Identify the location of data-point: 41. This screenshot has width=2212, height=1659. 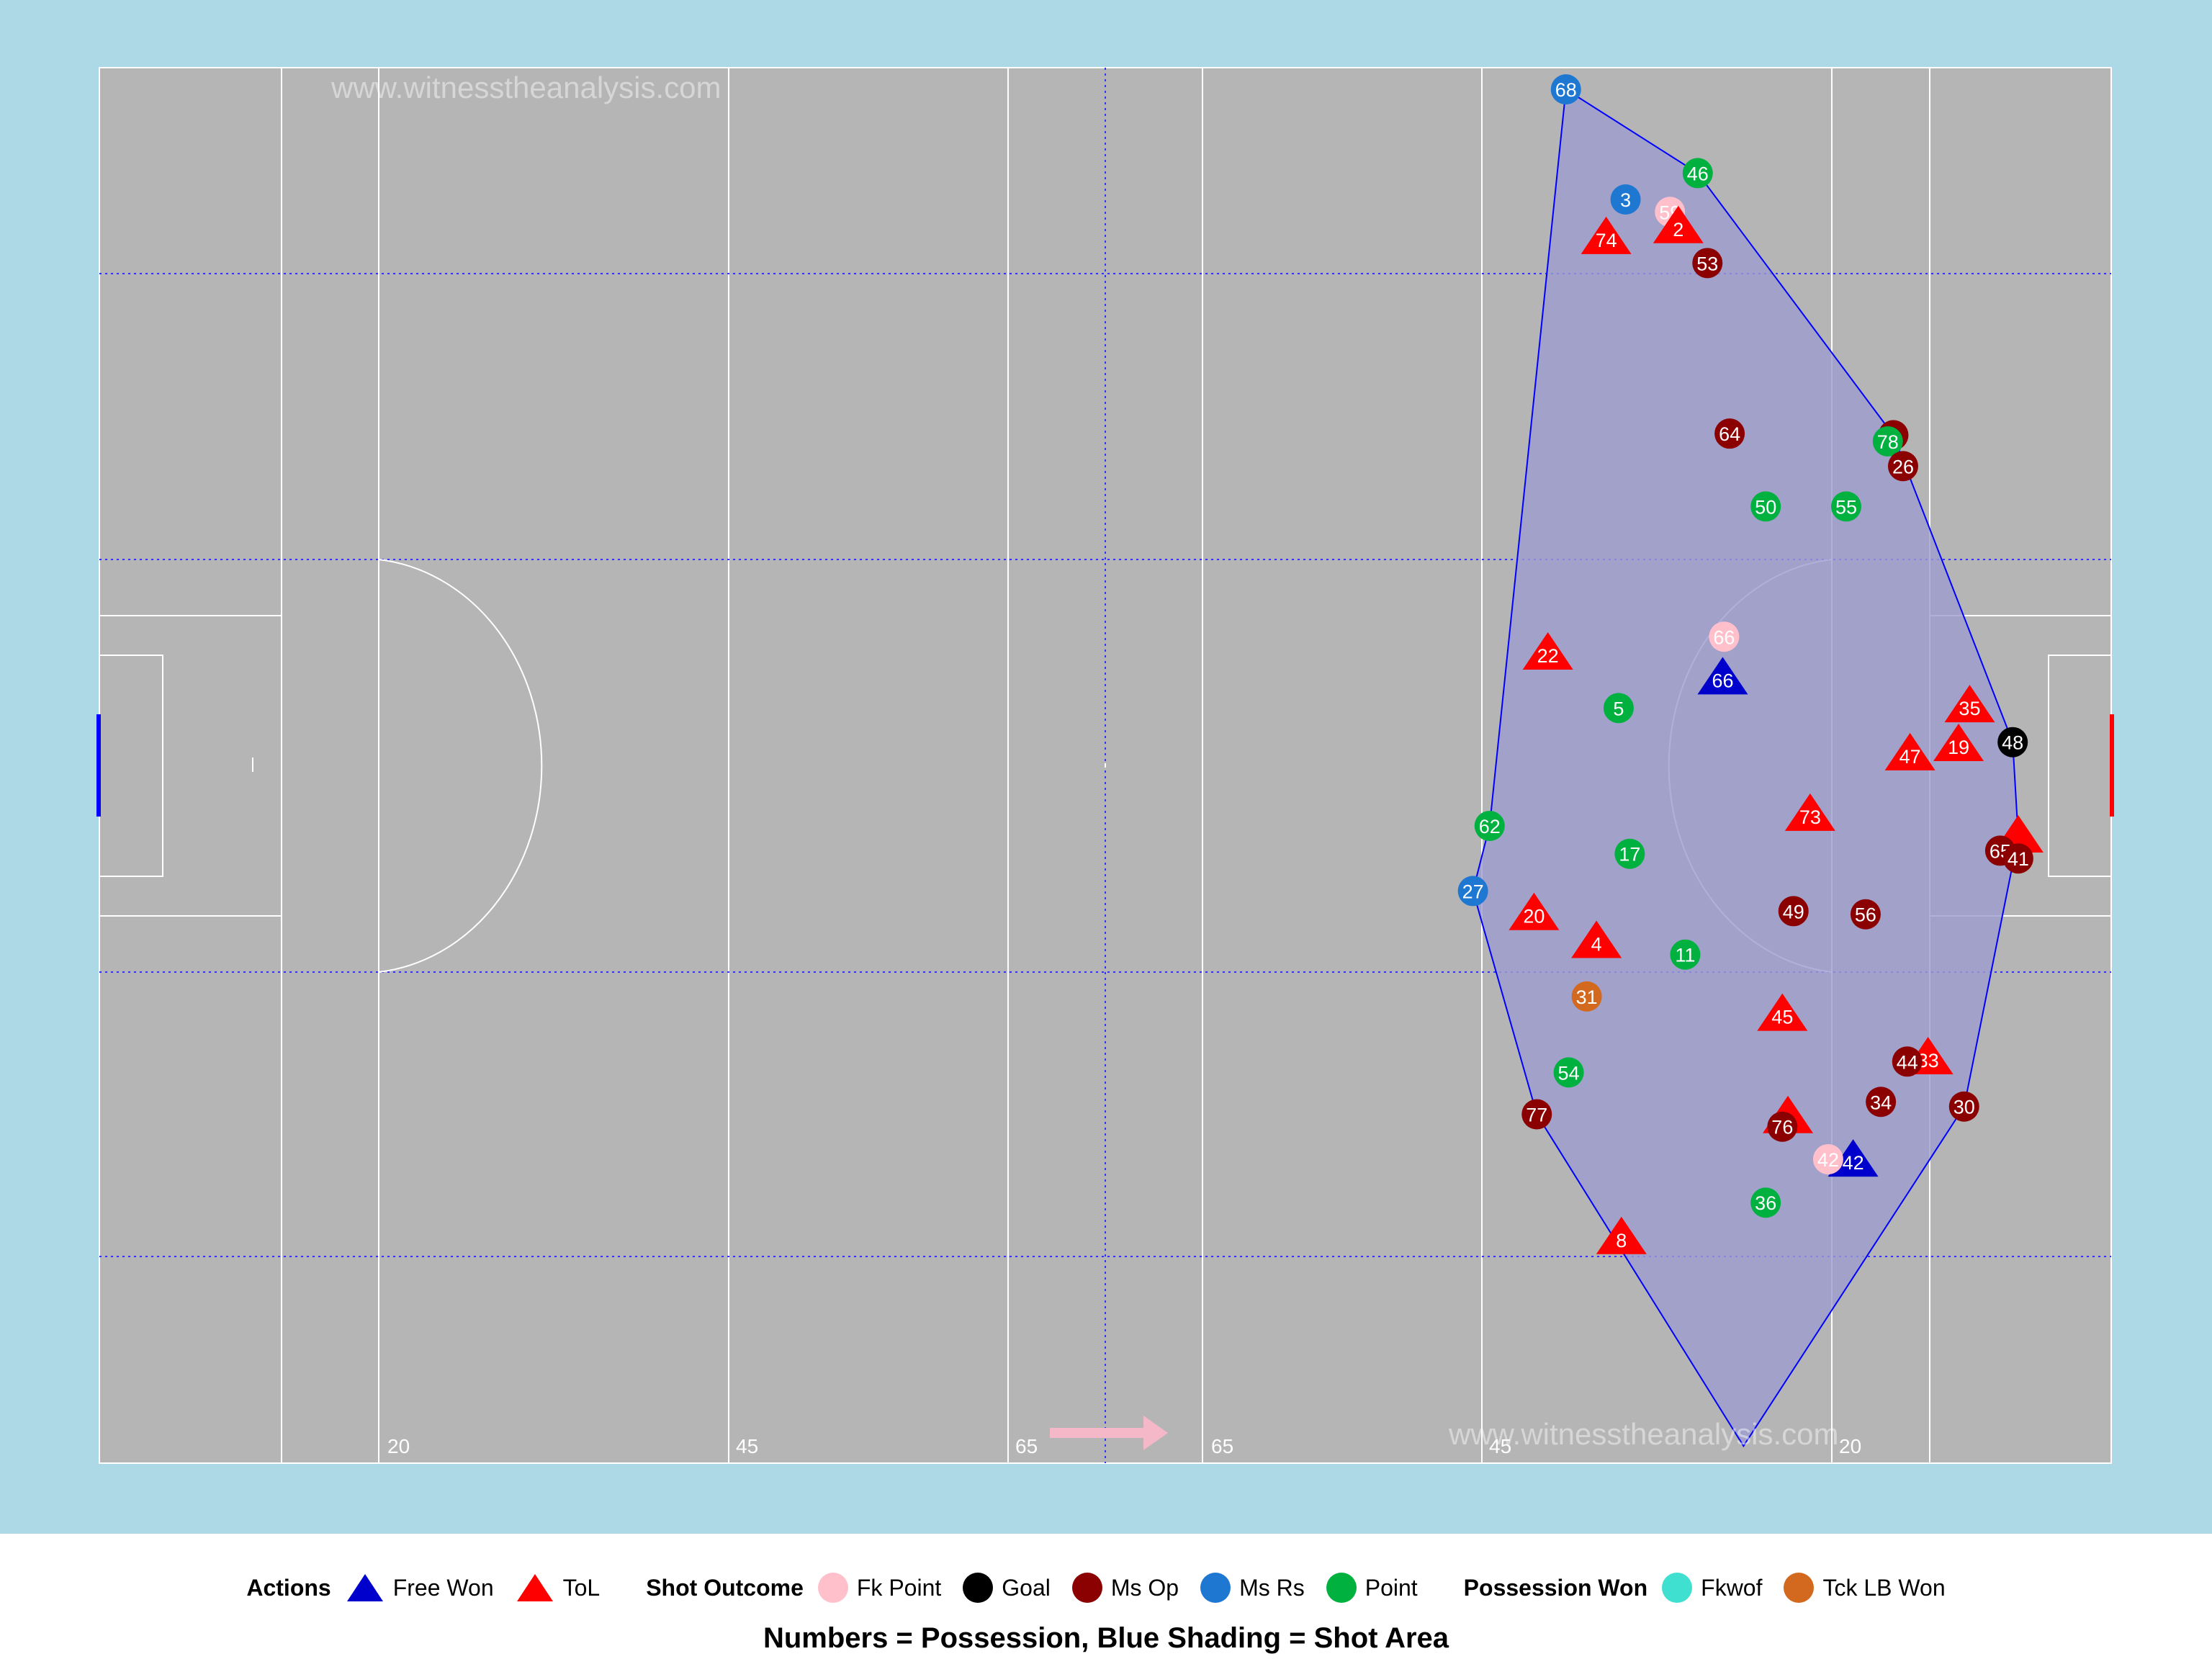
(2018, 858).